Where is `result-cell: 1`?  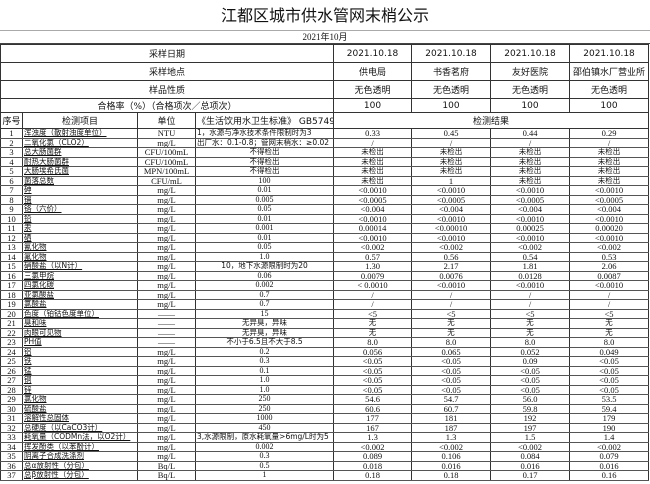
result-cell: 1 is located at coordinates (451, 180).